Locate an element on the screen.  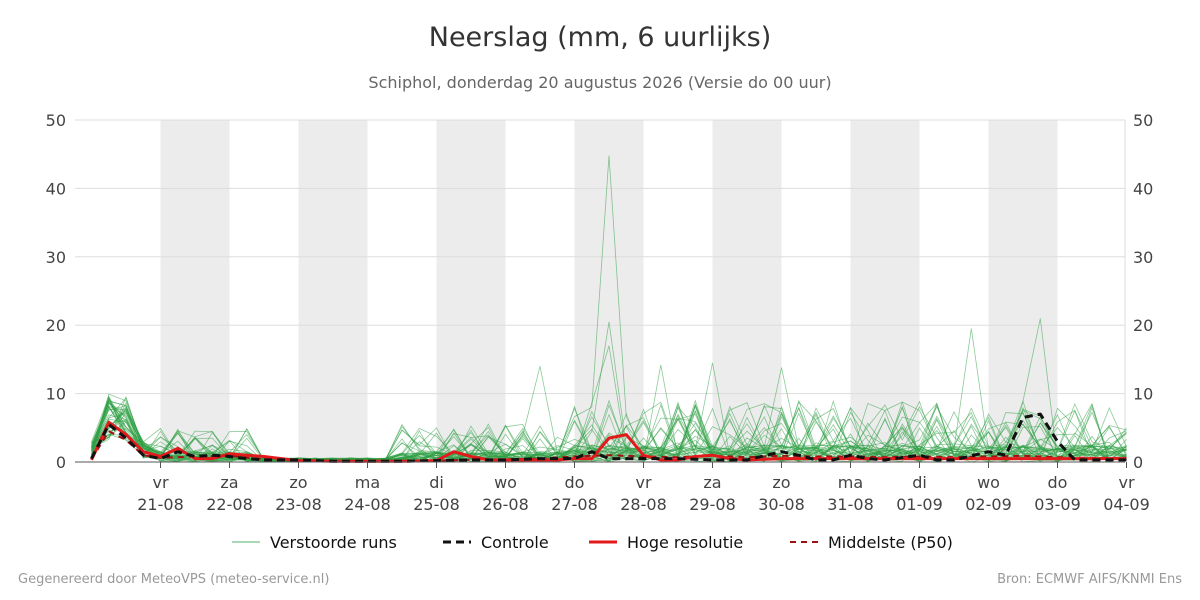
legend-swatch-p50 is located at coordinates (804, 542).